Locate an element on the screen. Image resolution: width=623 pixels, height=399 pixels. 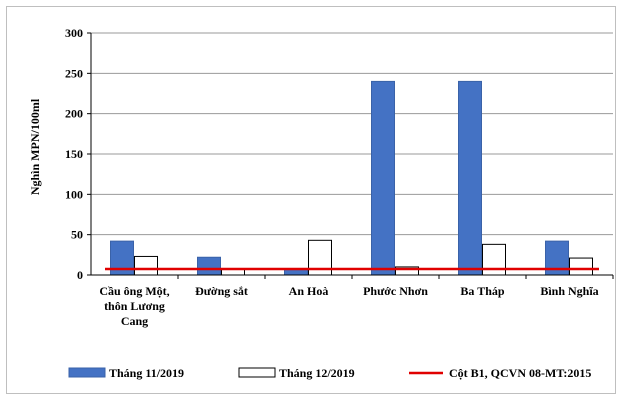
legend-swatch-thang-11-2019 is located at coordinates (87, 372).